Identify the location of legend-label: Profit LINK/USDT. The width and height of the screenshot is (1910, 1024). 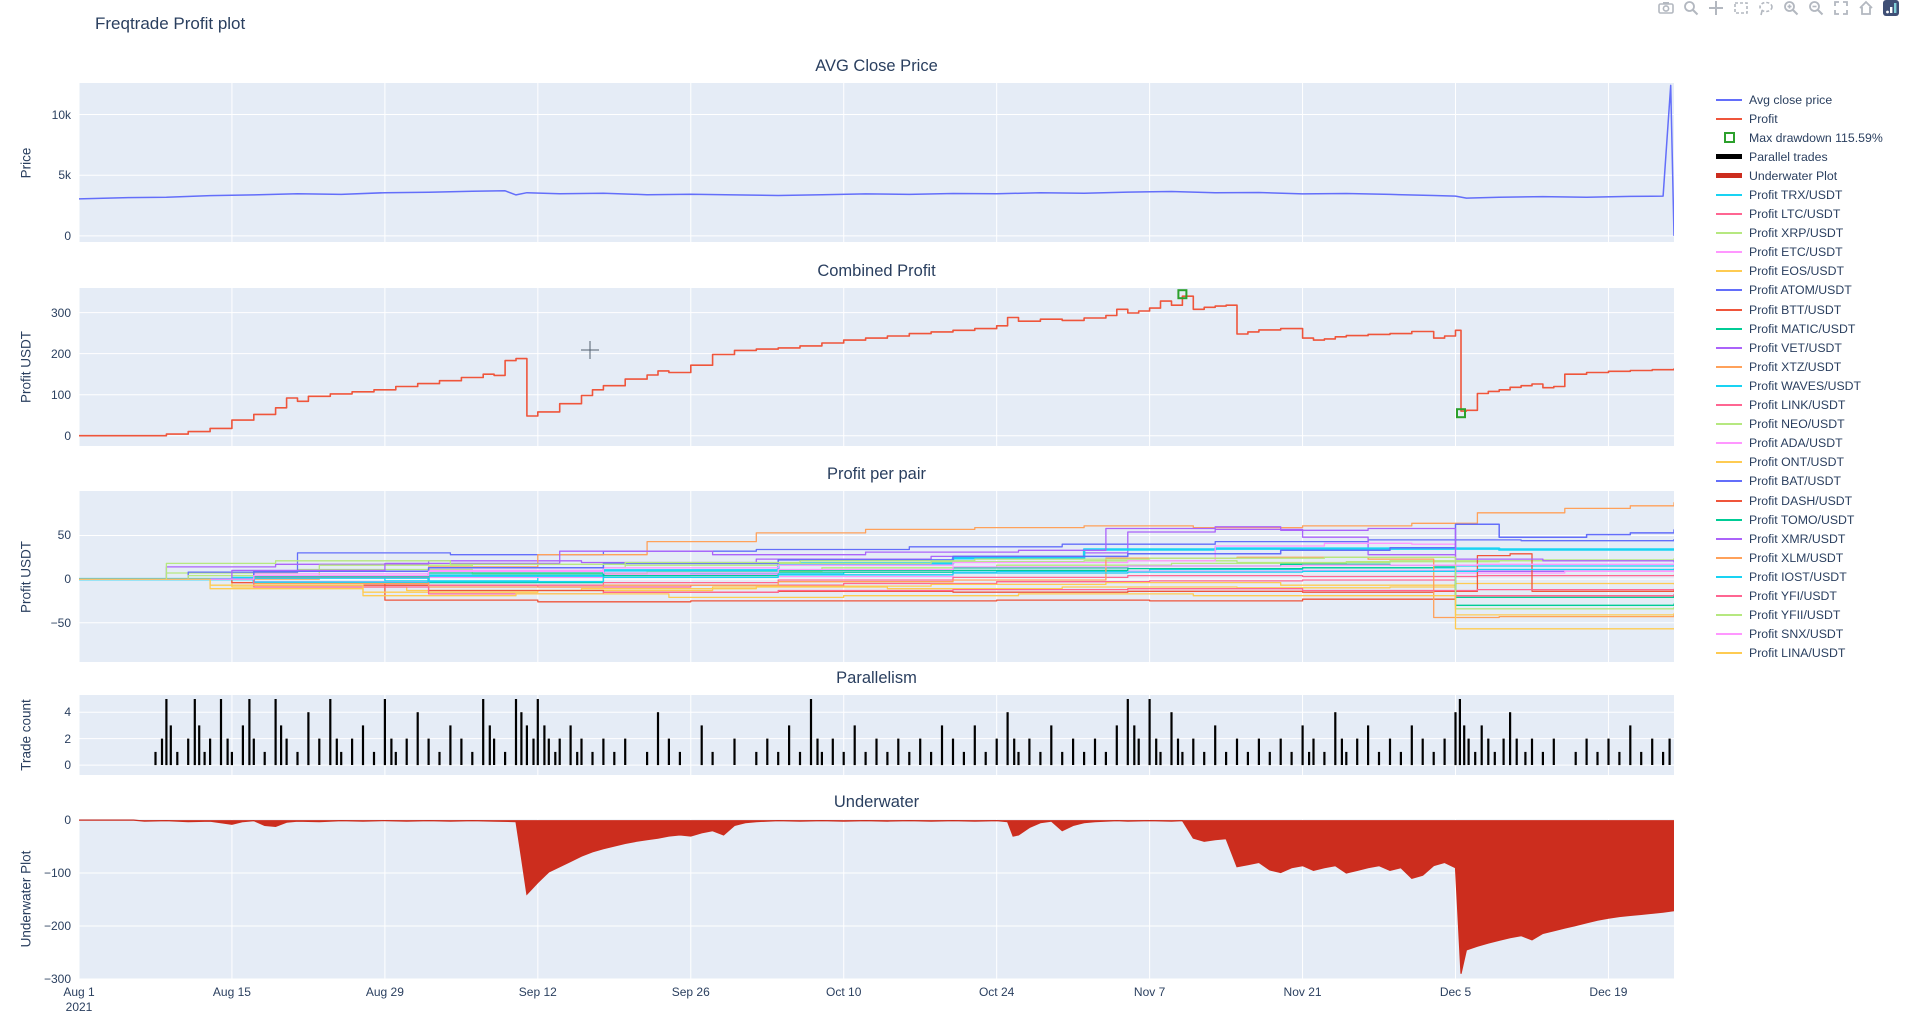
(1797, 405).